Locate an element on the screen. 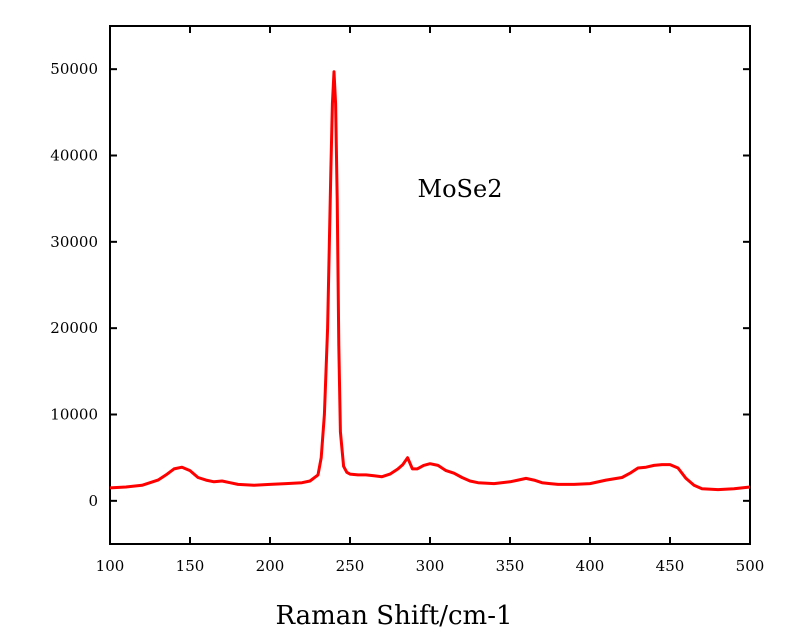 The height and width of the screenshot is (644, 800). x-tick-label: 300 is located at coordinates (430, 566).